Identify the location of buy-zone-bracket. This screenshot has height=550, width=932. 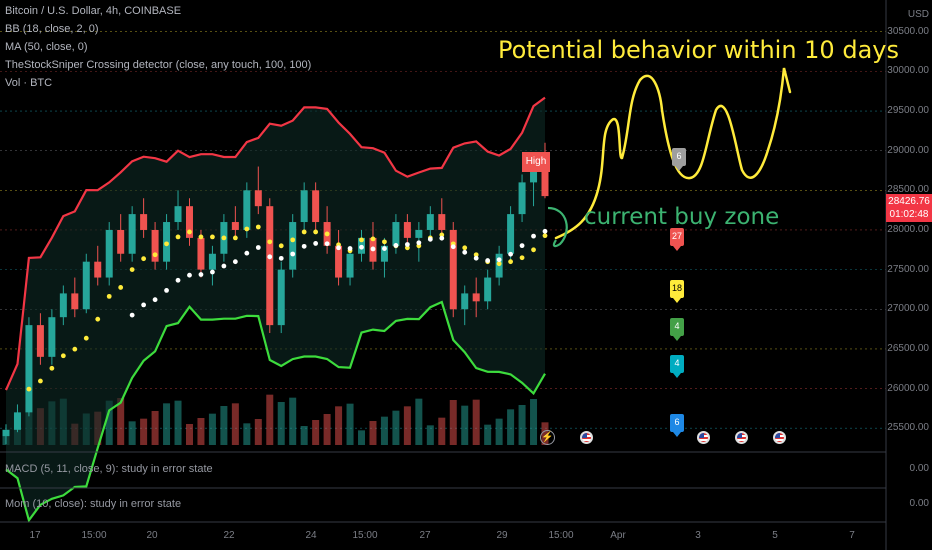
(557, 227).